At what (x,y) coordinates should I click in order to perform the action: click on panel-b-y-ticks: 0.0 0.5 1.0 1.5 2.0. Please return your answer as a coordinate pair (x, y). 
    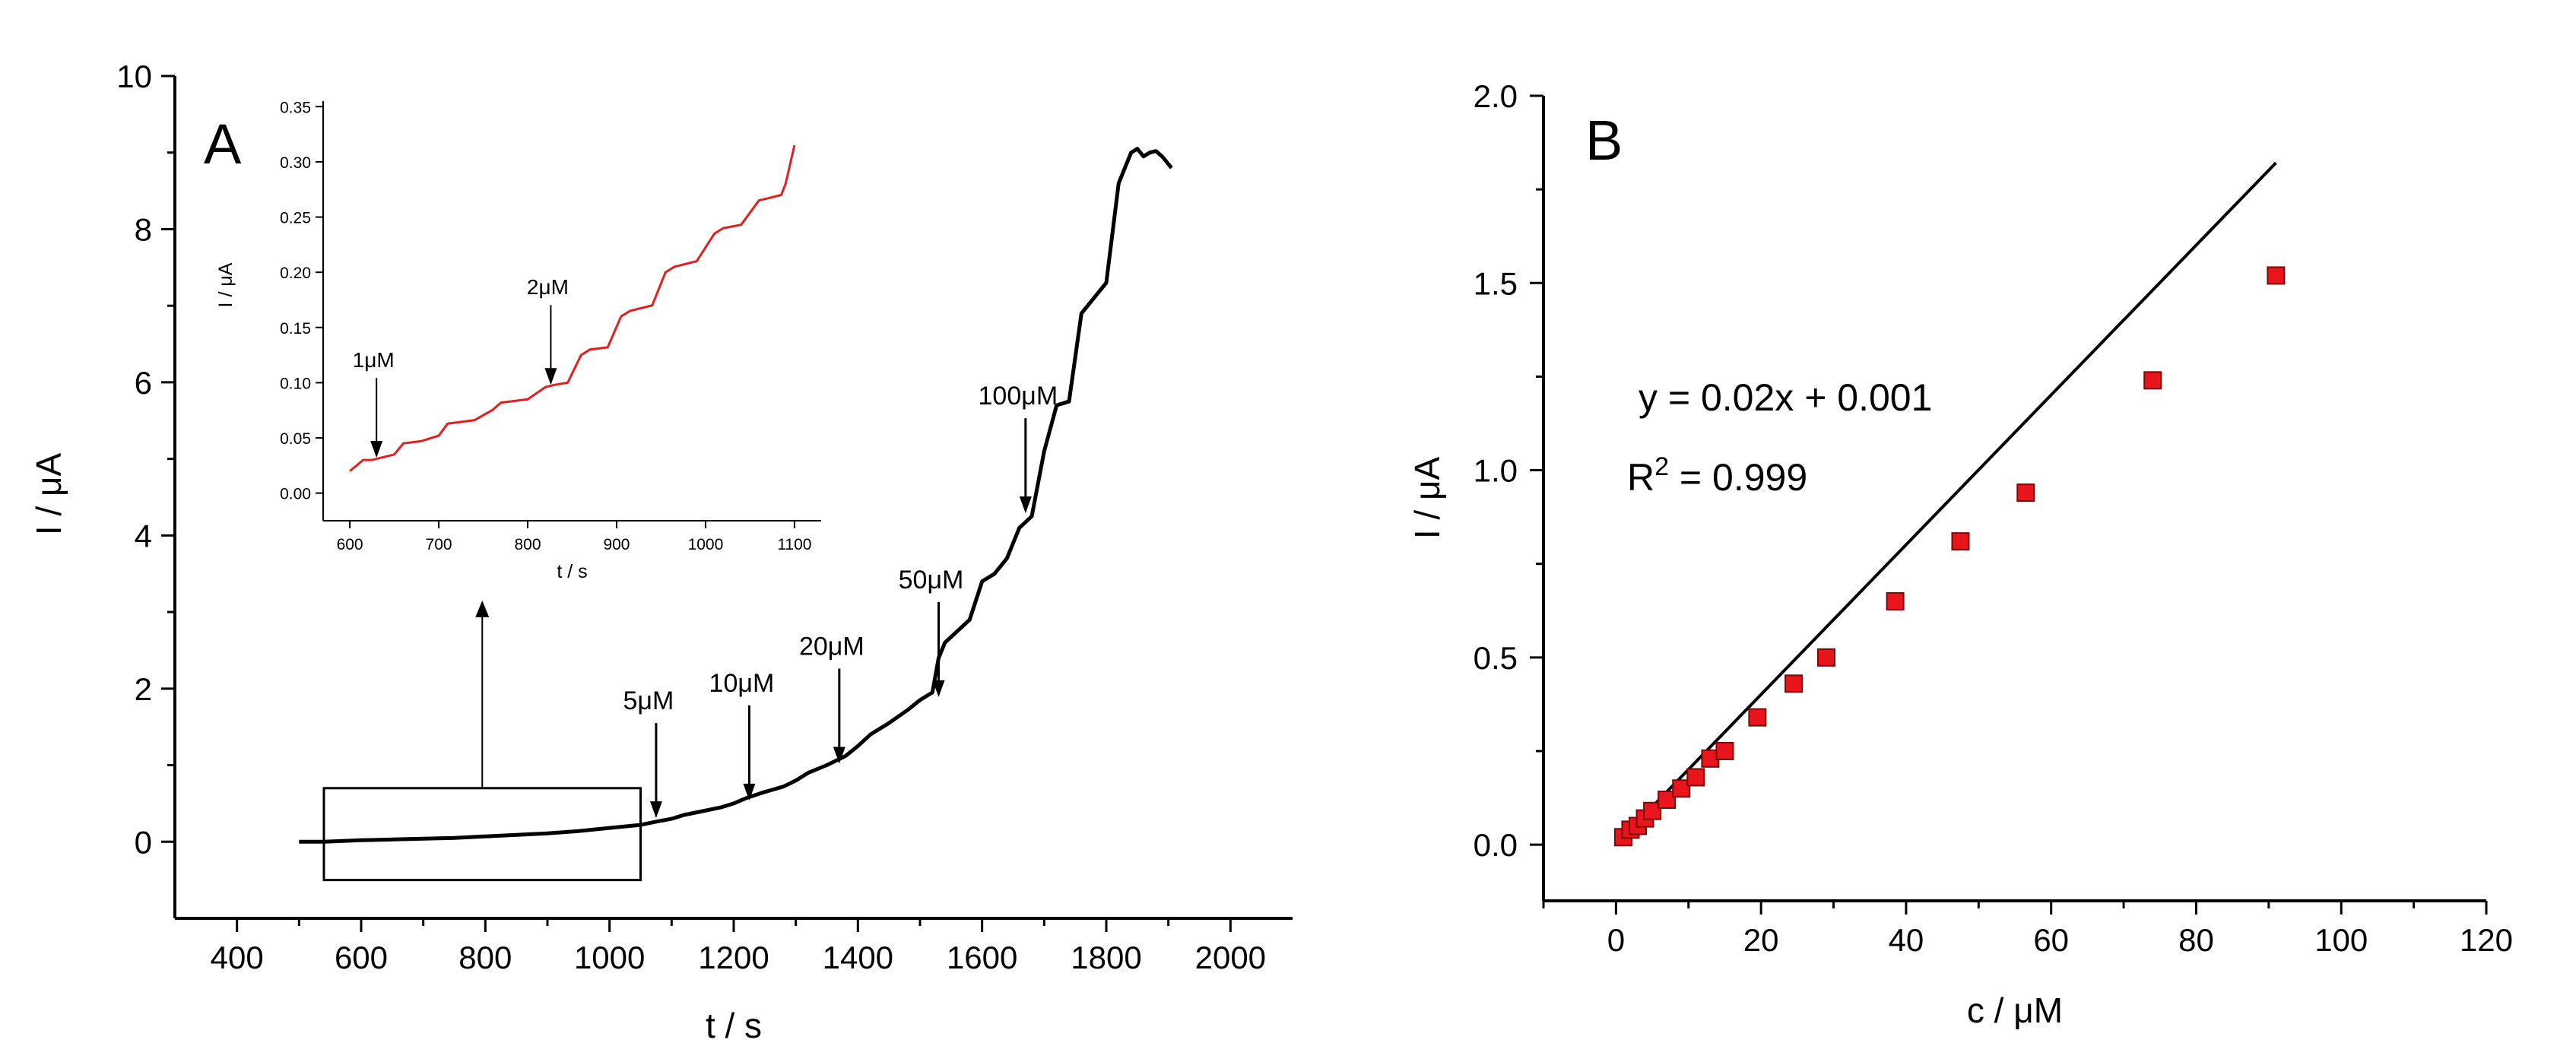
    Looking at the image, I should click on (1508, 470).